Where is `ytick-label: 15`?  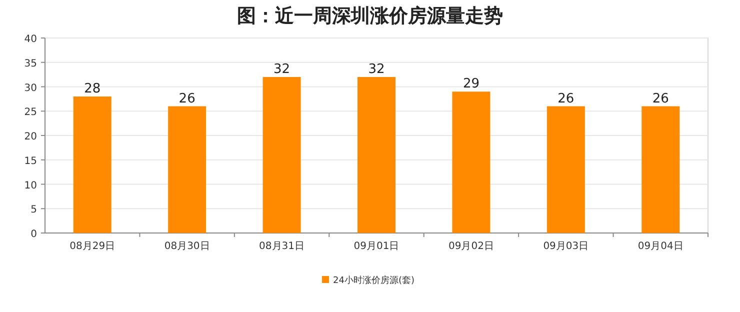 ytick-label: 15 is located at coordinates (30, 161).